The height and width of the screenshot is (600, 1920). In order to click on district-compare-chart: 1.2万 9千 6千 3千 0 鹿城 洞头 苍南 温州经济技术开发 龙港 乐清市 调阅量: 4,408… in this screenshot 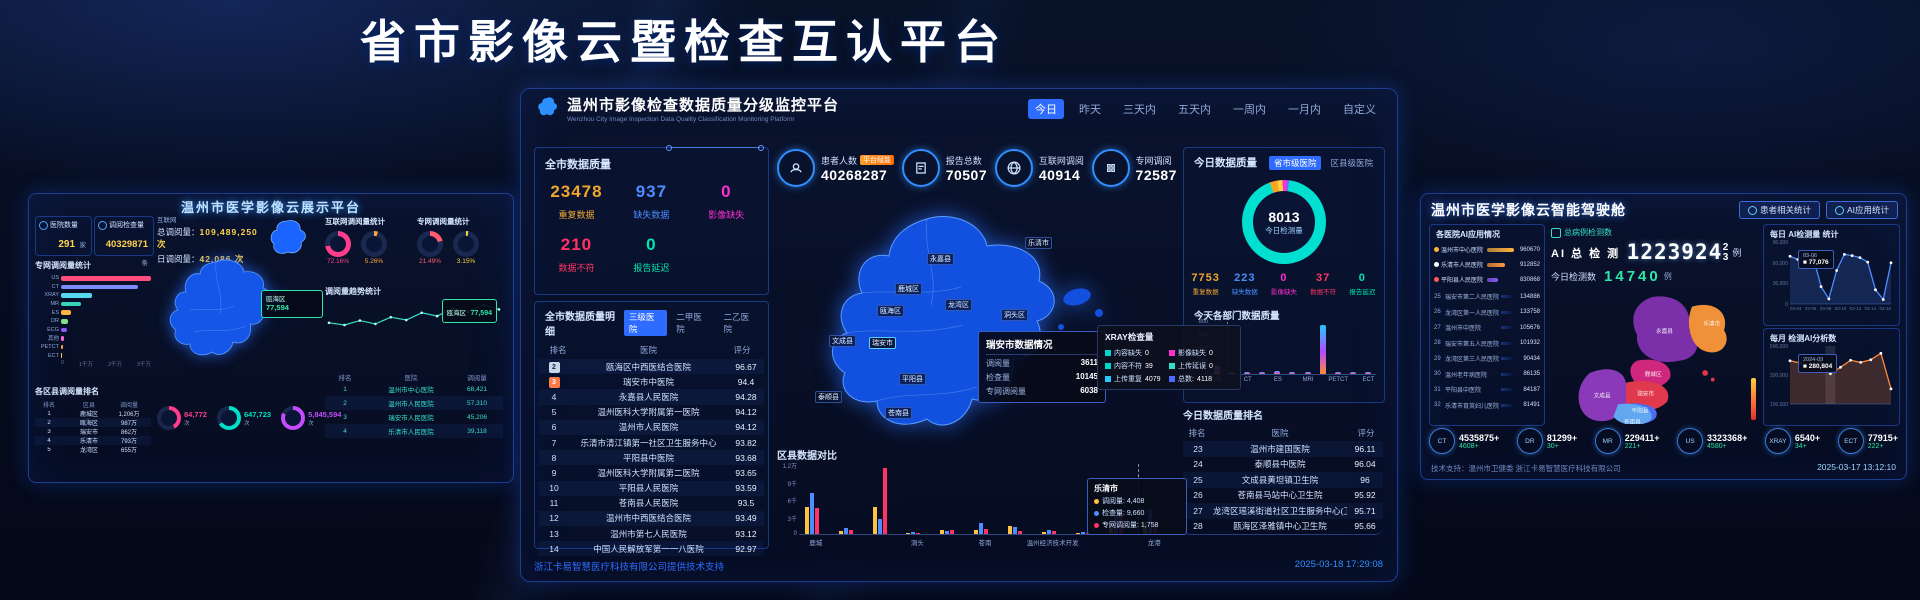, I will do `click(982, 512)`.